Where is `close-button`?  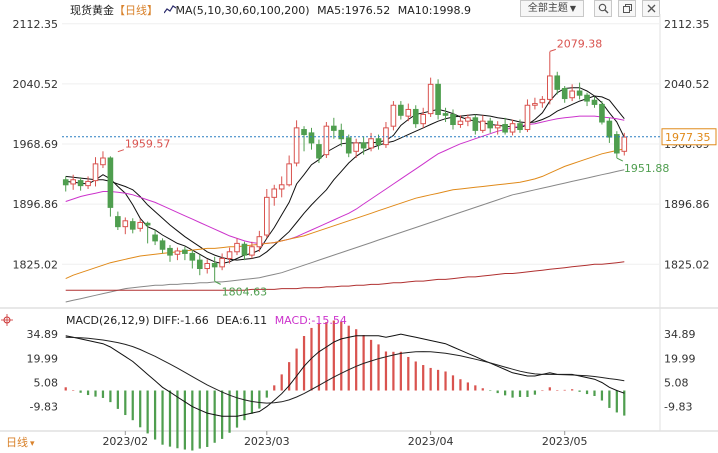 close-button is located at coordinates (651, 8).